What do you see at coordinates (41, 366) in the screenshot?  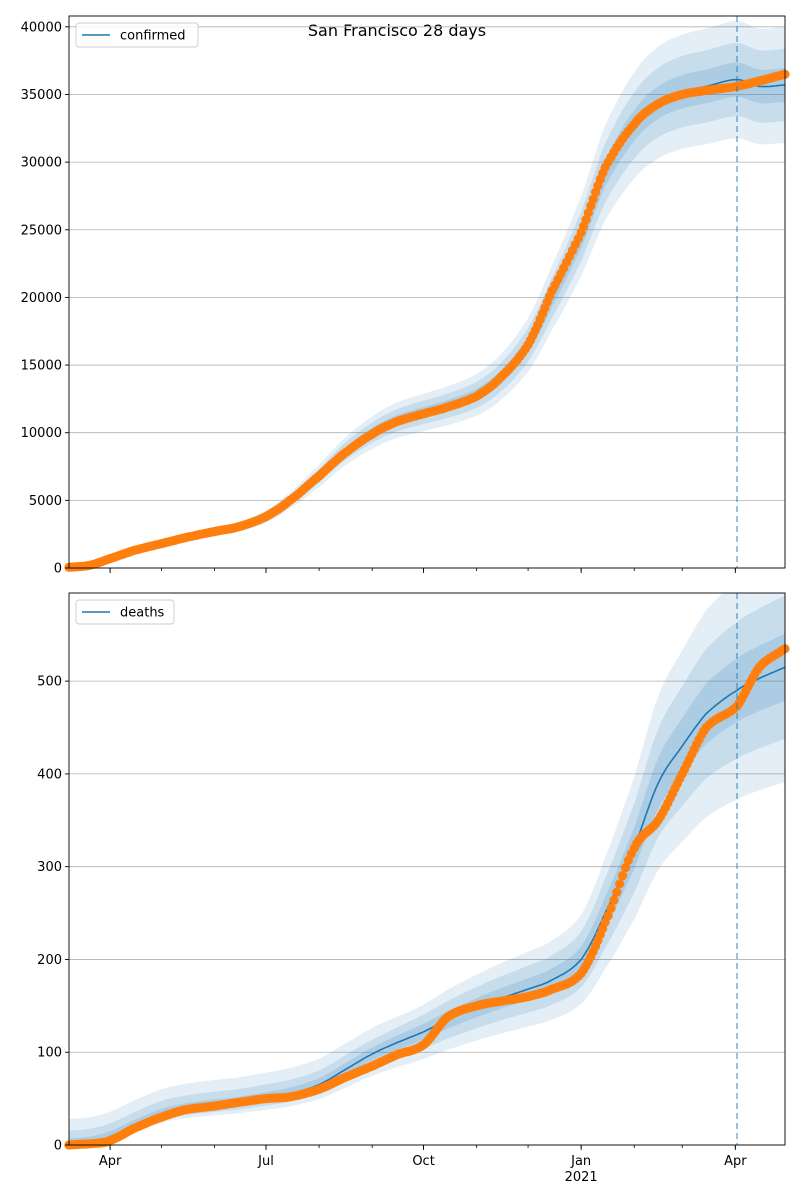 I see `y-tick-label: 15000` at bounding box center [41, 366].